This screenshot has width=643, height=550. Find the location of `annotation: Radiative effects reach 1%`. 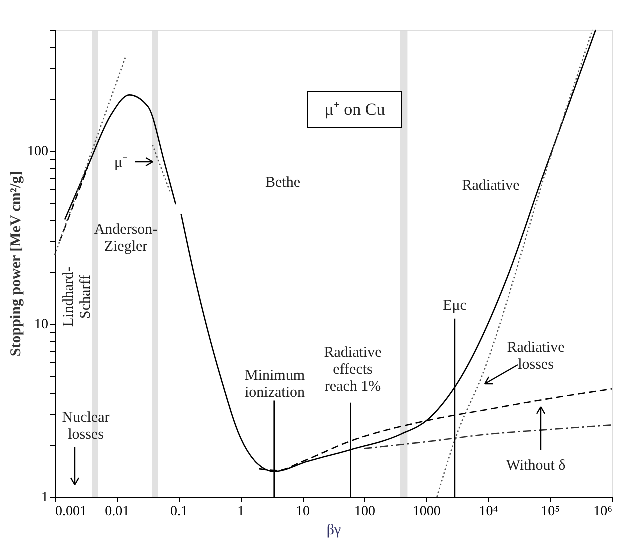

annotation: Radiative effects reach 1% is located at coordinates (353, 370).